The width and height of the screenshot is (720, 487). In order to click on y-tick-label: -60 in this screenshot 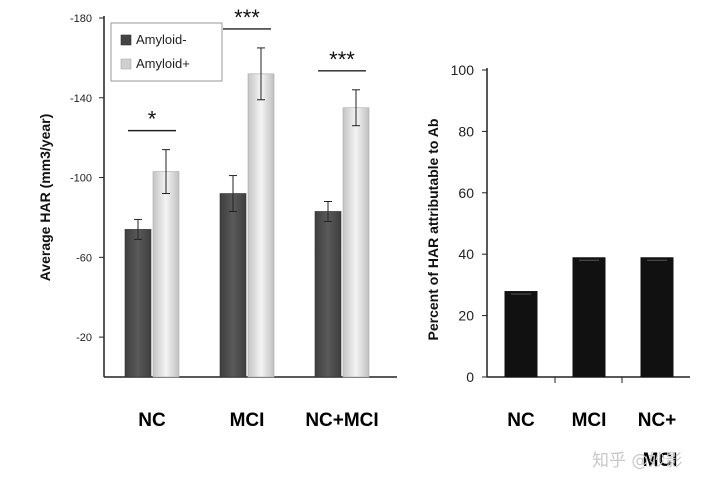, I will do `click(84, 258)`.